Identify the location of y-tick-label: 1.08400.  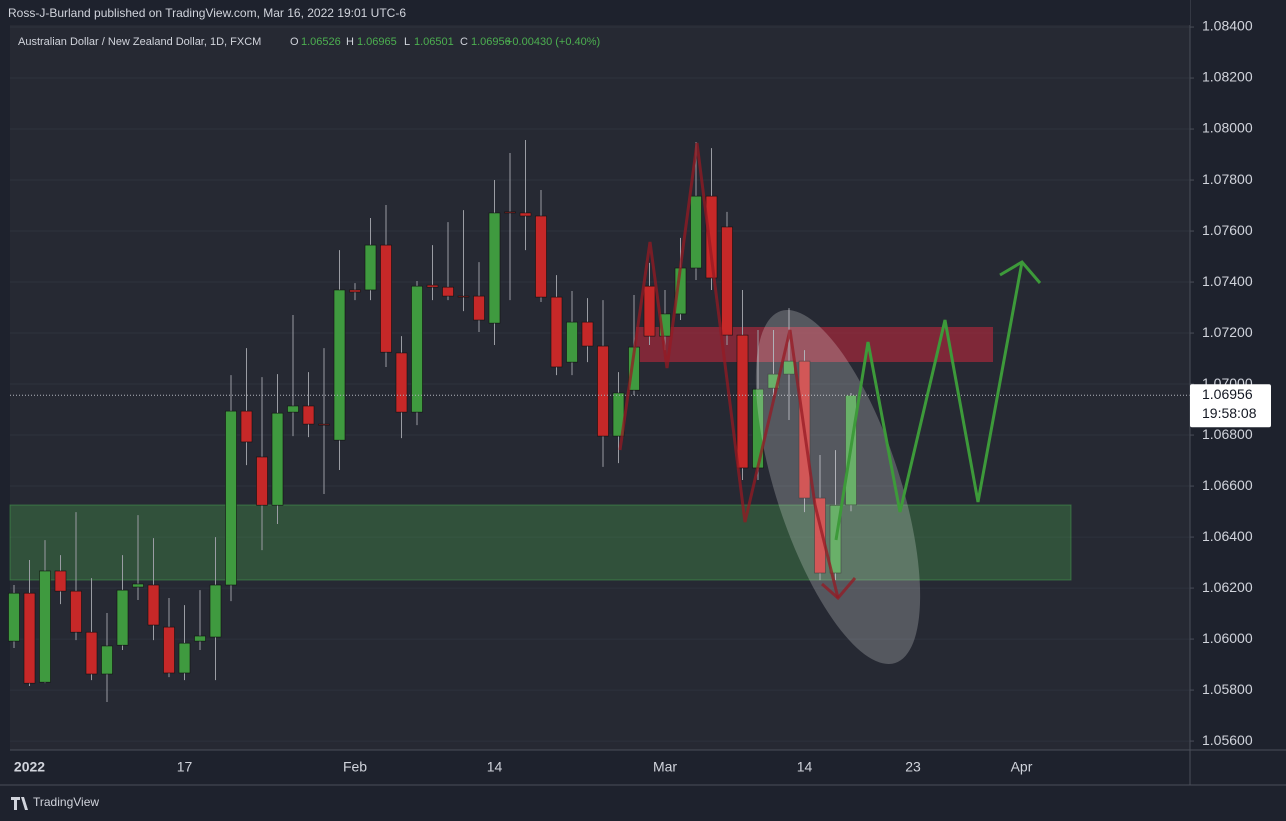
(1227, 26).